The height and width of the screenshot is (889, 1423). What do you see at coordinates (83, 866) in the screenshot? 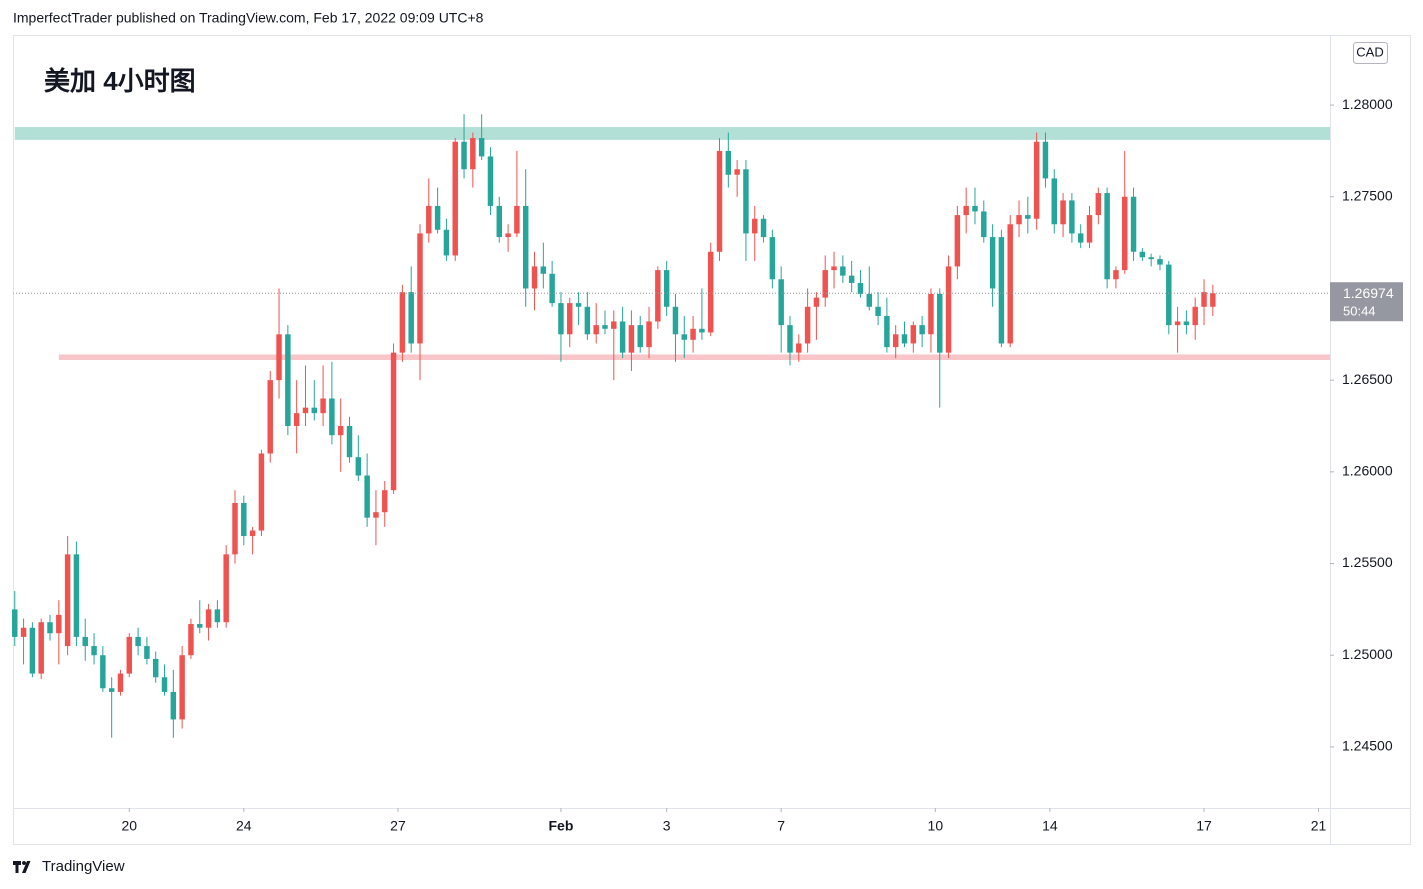
I see `footer-text: TradingView` at bounding box center [83, 866].